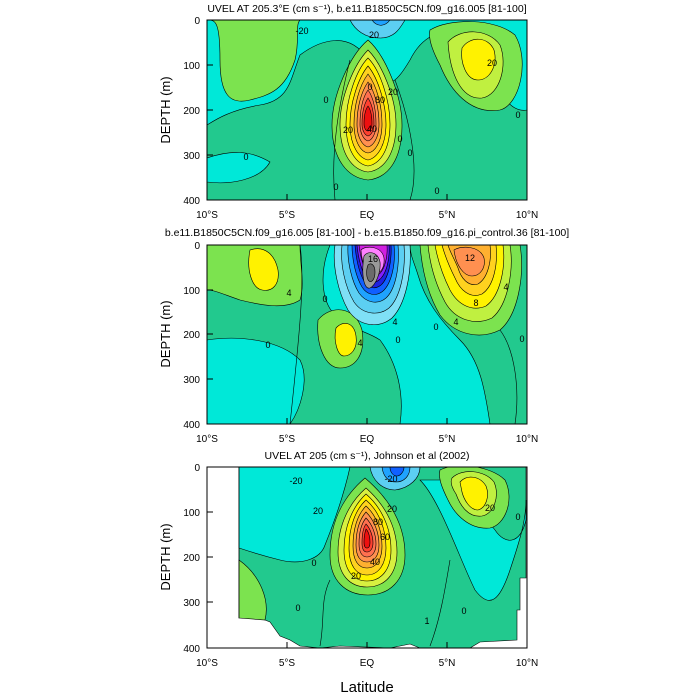 This screenshot has width=700, height=700. What do you see at coordinates (165, 556) in the screenshot?
I see `panel-3-ylabel: DEPTH (m)` at bounding box center [165, 556].